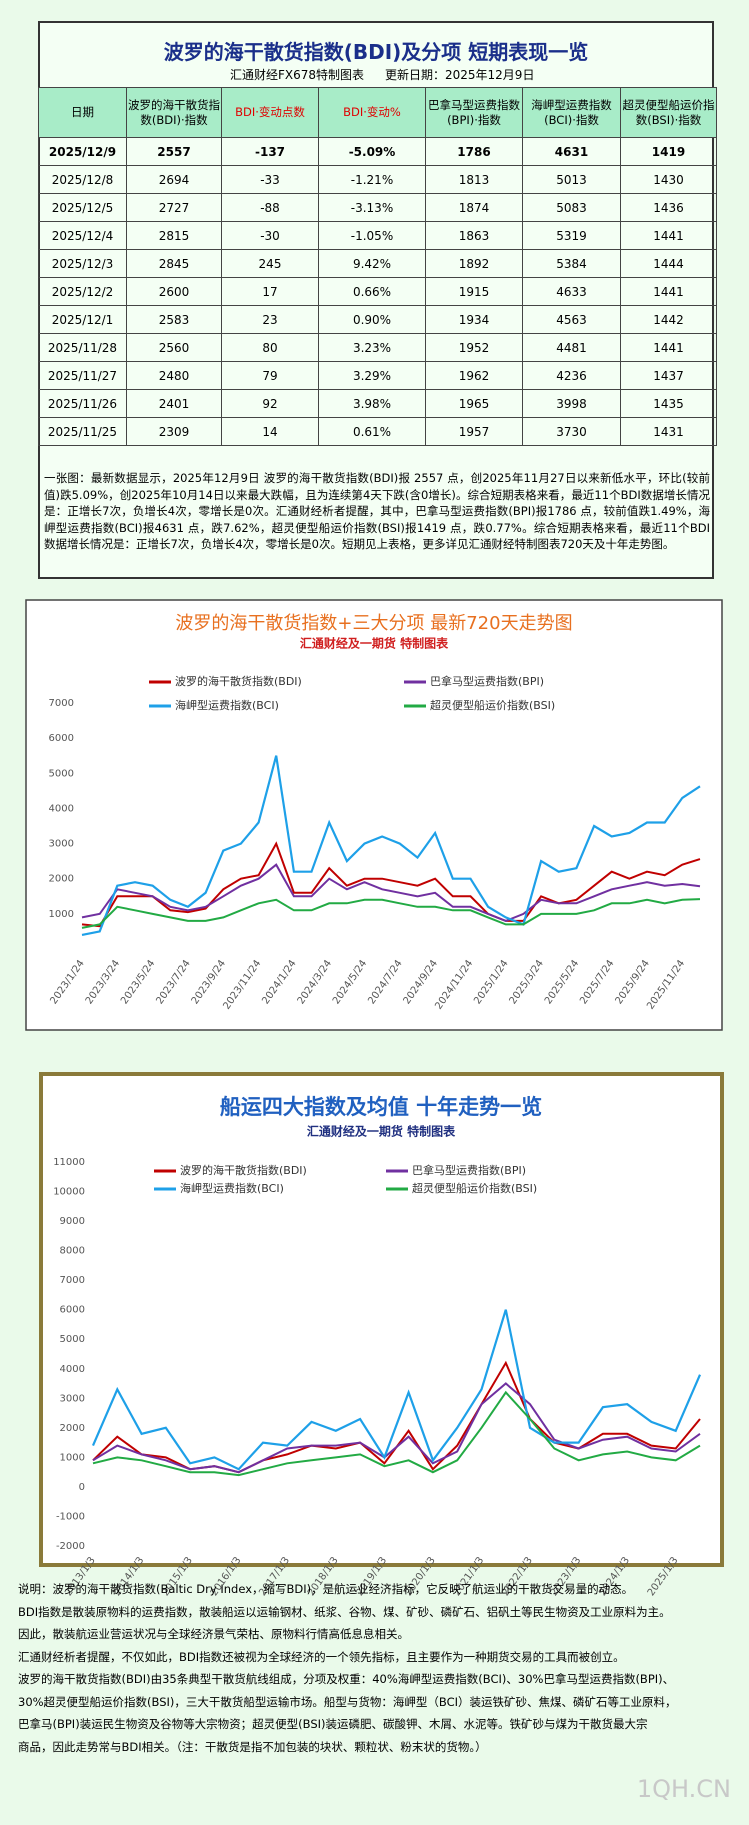  What do you see at coordinates (381, 1107) in the screenshot?
I see `chart-title: 船运四大指数及均值 十年走势一览` at bounding box center [381, 1107].